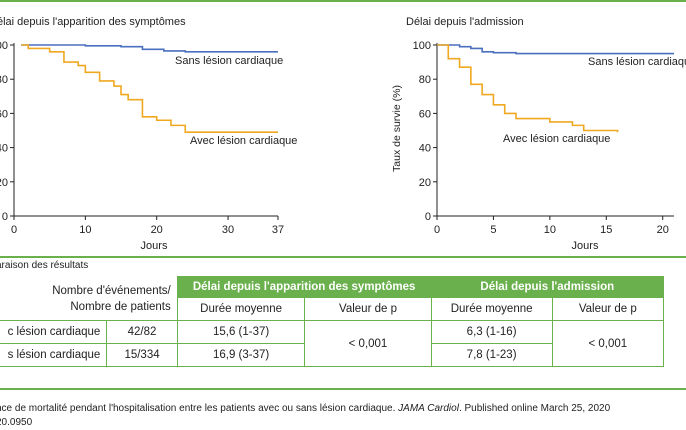 This screenshot has width=686, height=430. What do you see at coordinates (228, 230) in the screenshot?
I see `x-tick-label: 30` at bounding box center [228, 230].